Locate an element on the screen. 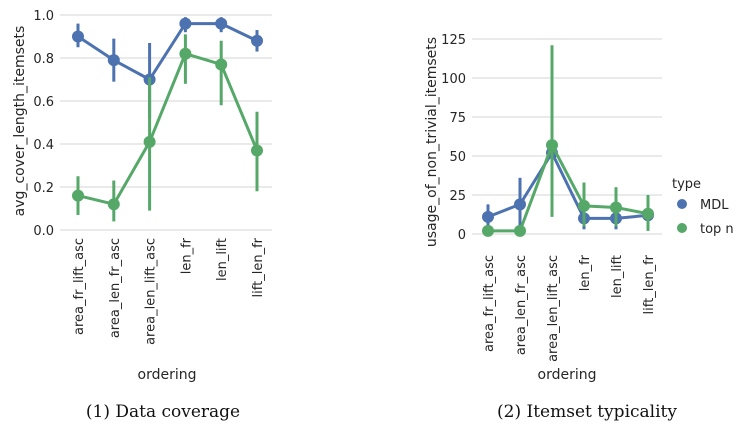  chart1-ytick-label: 0.4 is located at coordinates (43, 145).